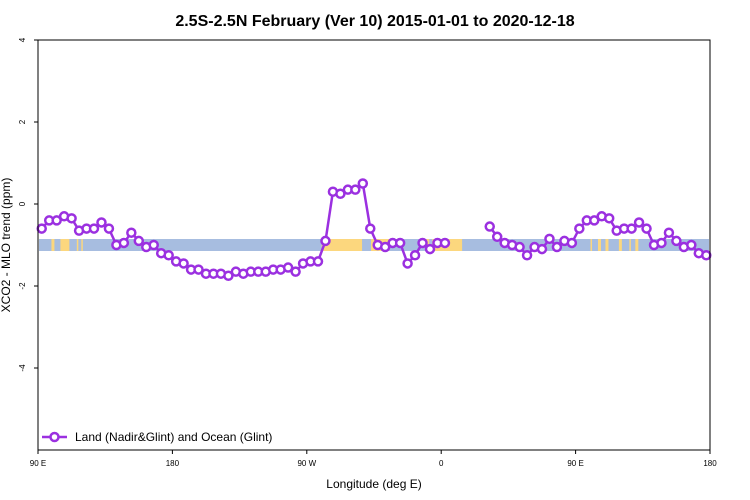  I want to click on x-axis: 90 E 180 90 W 0 90 E 180, so click(373, 459).